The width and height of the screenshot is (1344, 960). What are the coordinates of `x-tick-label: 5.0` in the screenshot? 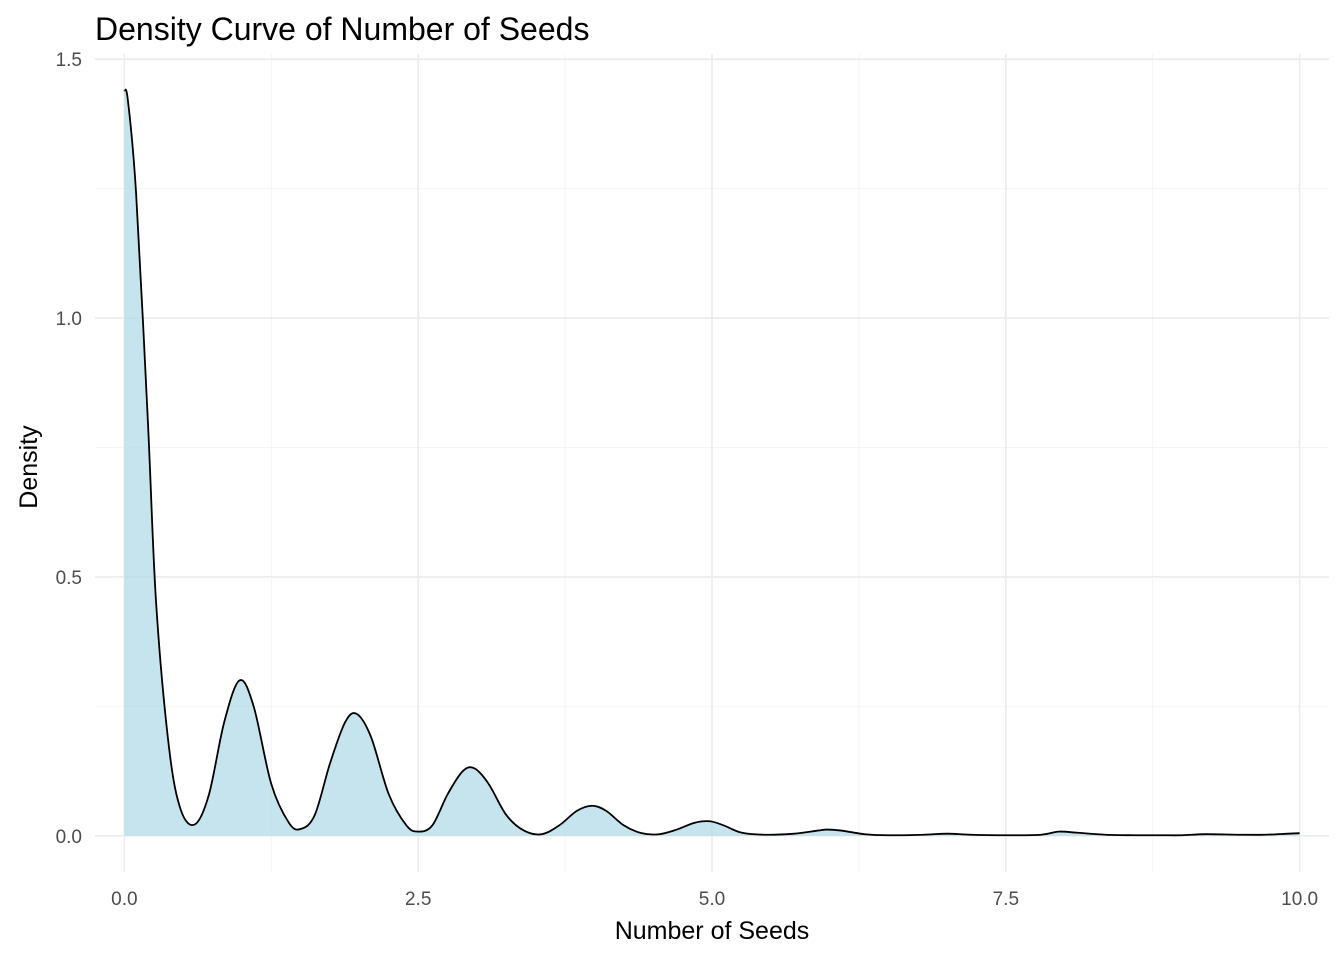 It's located at (712, 899).